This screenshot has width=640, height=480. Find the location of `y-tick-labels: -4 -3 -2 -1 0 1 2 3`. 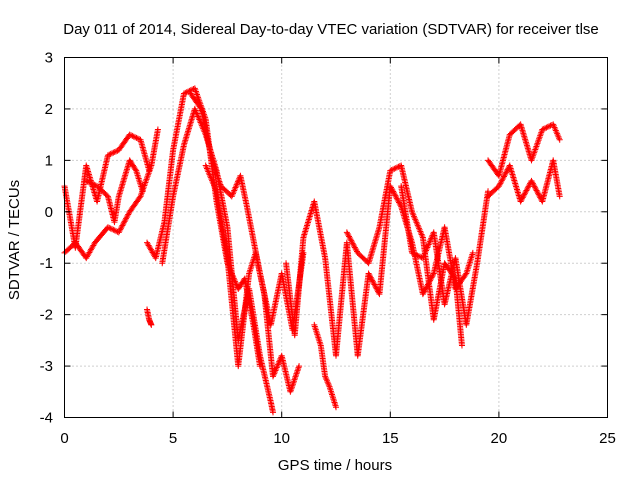

y-tick-labels: -4 -3 -2 -1 0 1 2 3 is located at coordinates (46, 238).